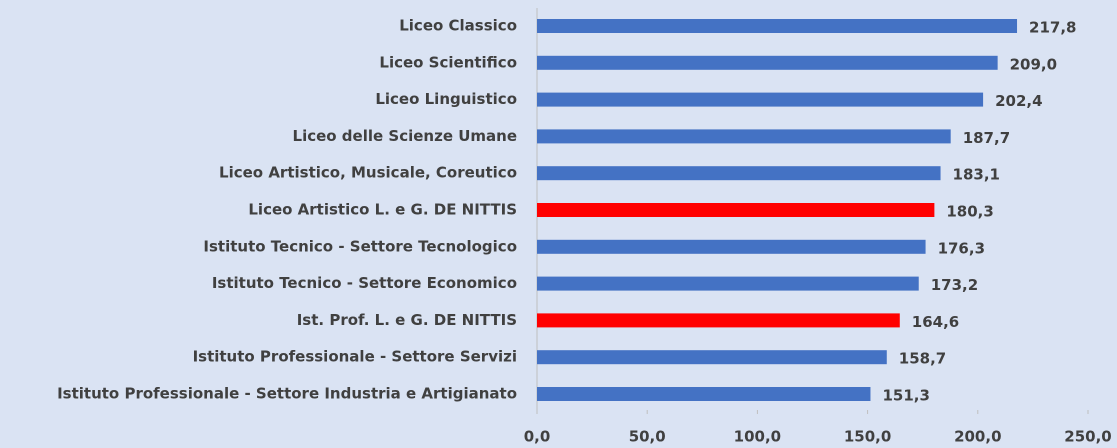 This screenshot has width=1117, height=448. Describe the element at coordinates (977, 437) in the screenshot. I see `x-tick-label: 200,0` at that location.